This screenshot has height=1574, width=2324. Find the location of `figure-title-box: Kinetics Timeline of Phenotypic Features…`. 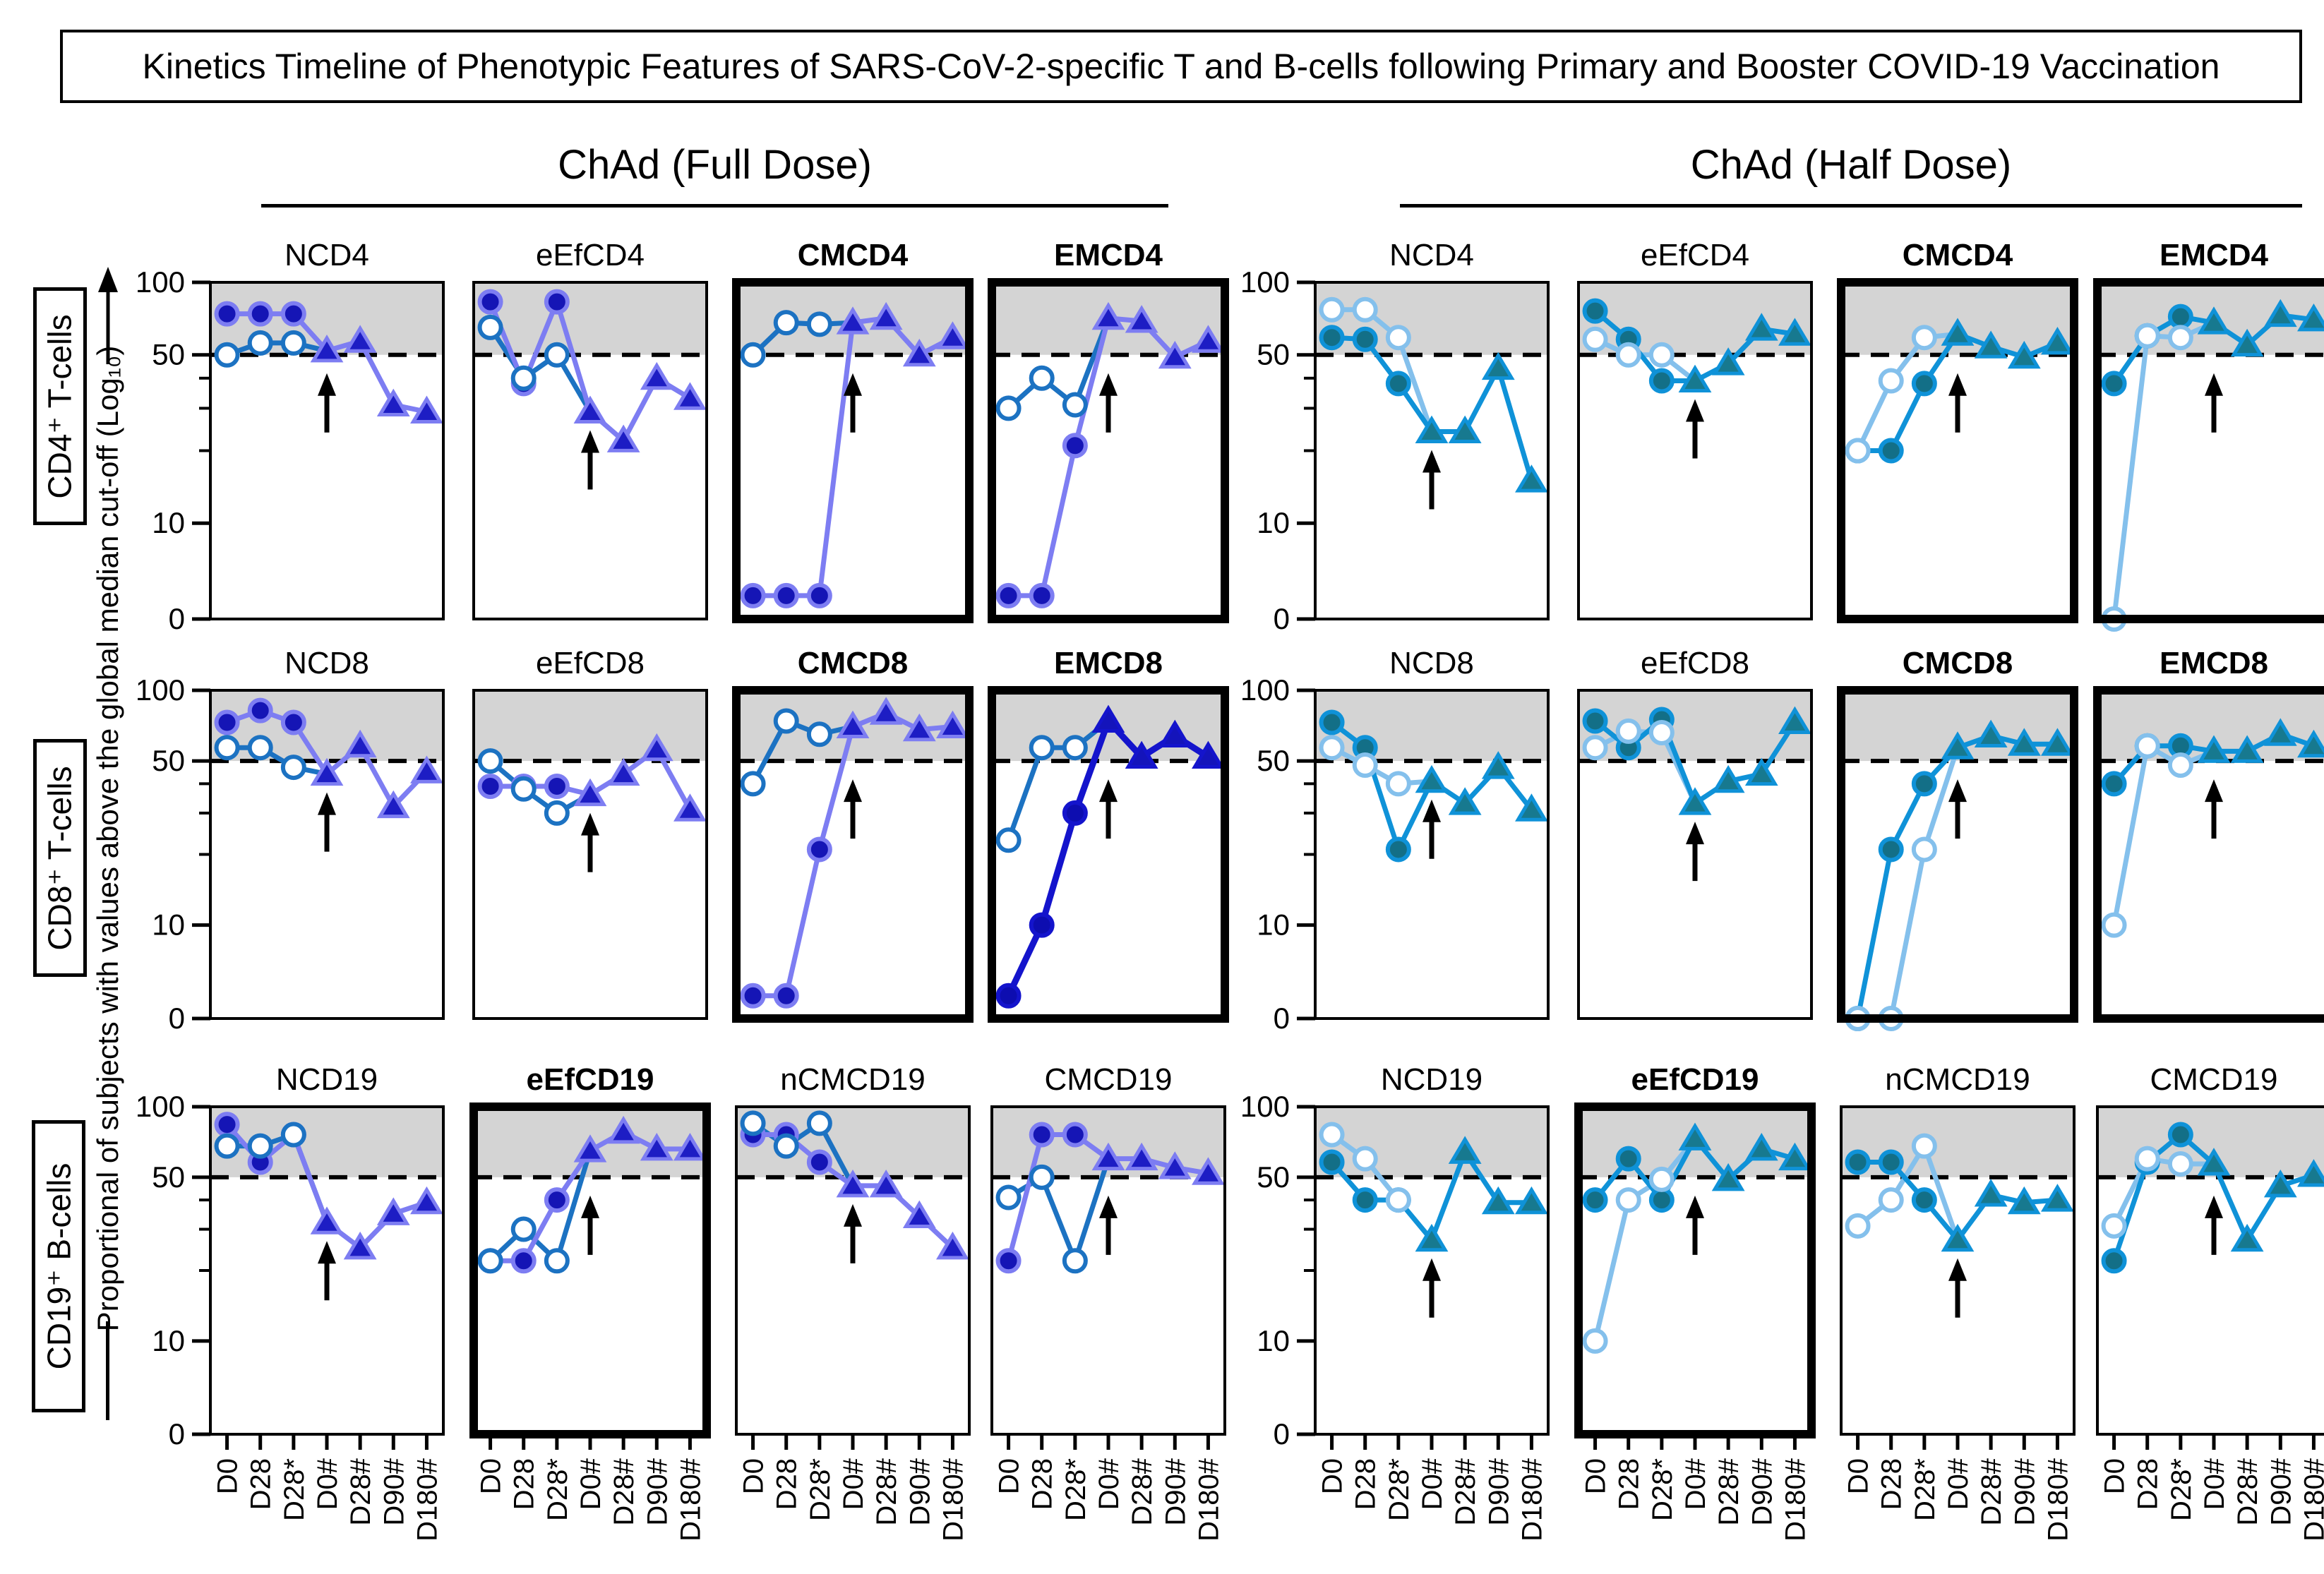

figure-title-box: Kinetics Timeline of Phenotypic Features… is located at coordinates (1181, 66).